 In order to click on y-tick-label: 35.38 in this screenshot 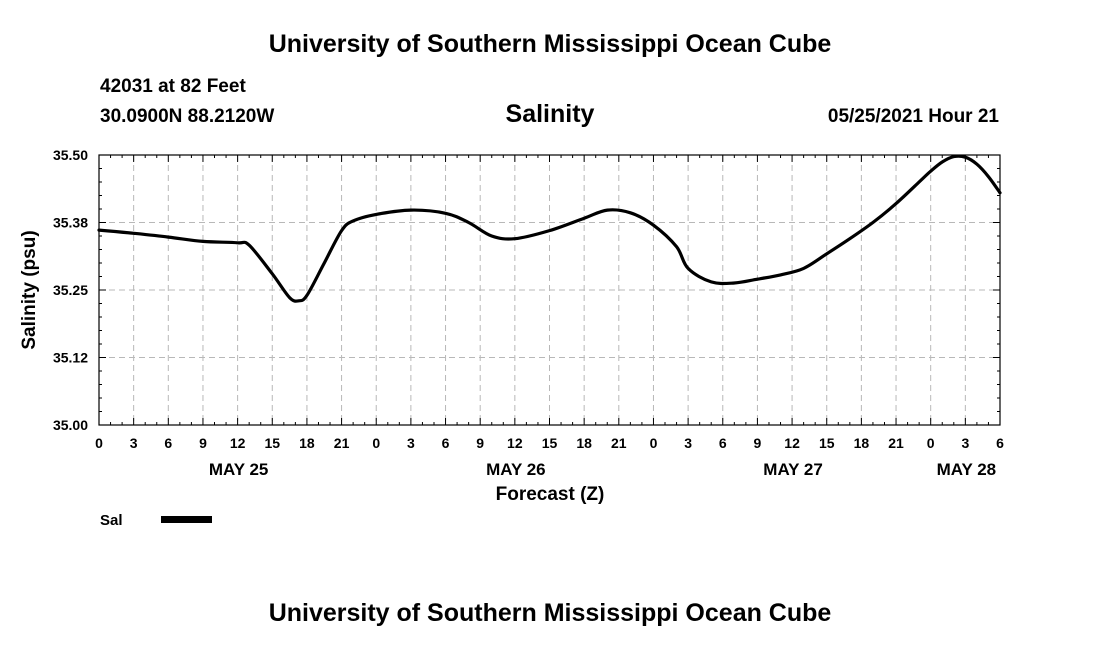, I will do `click(70, 223)`.